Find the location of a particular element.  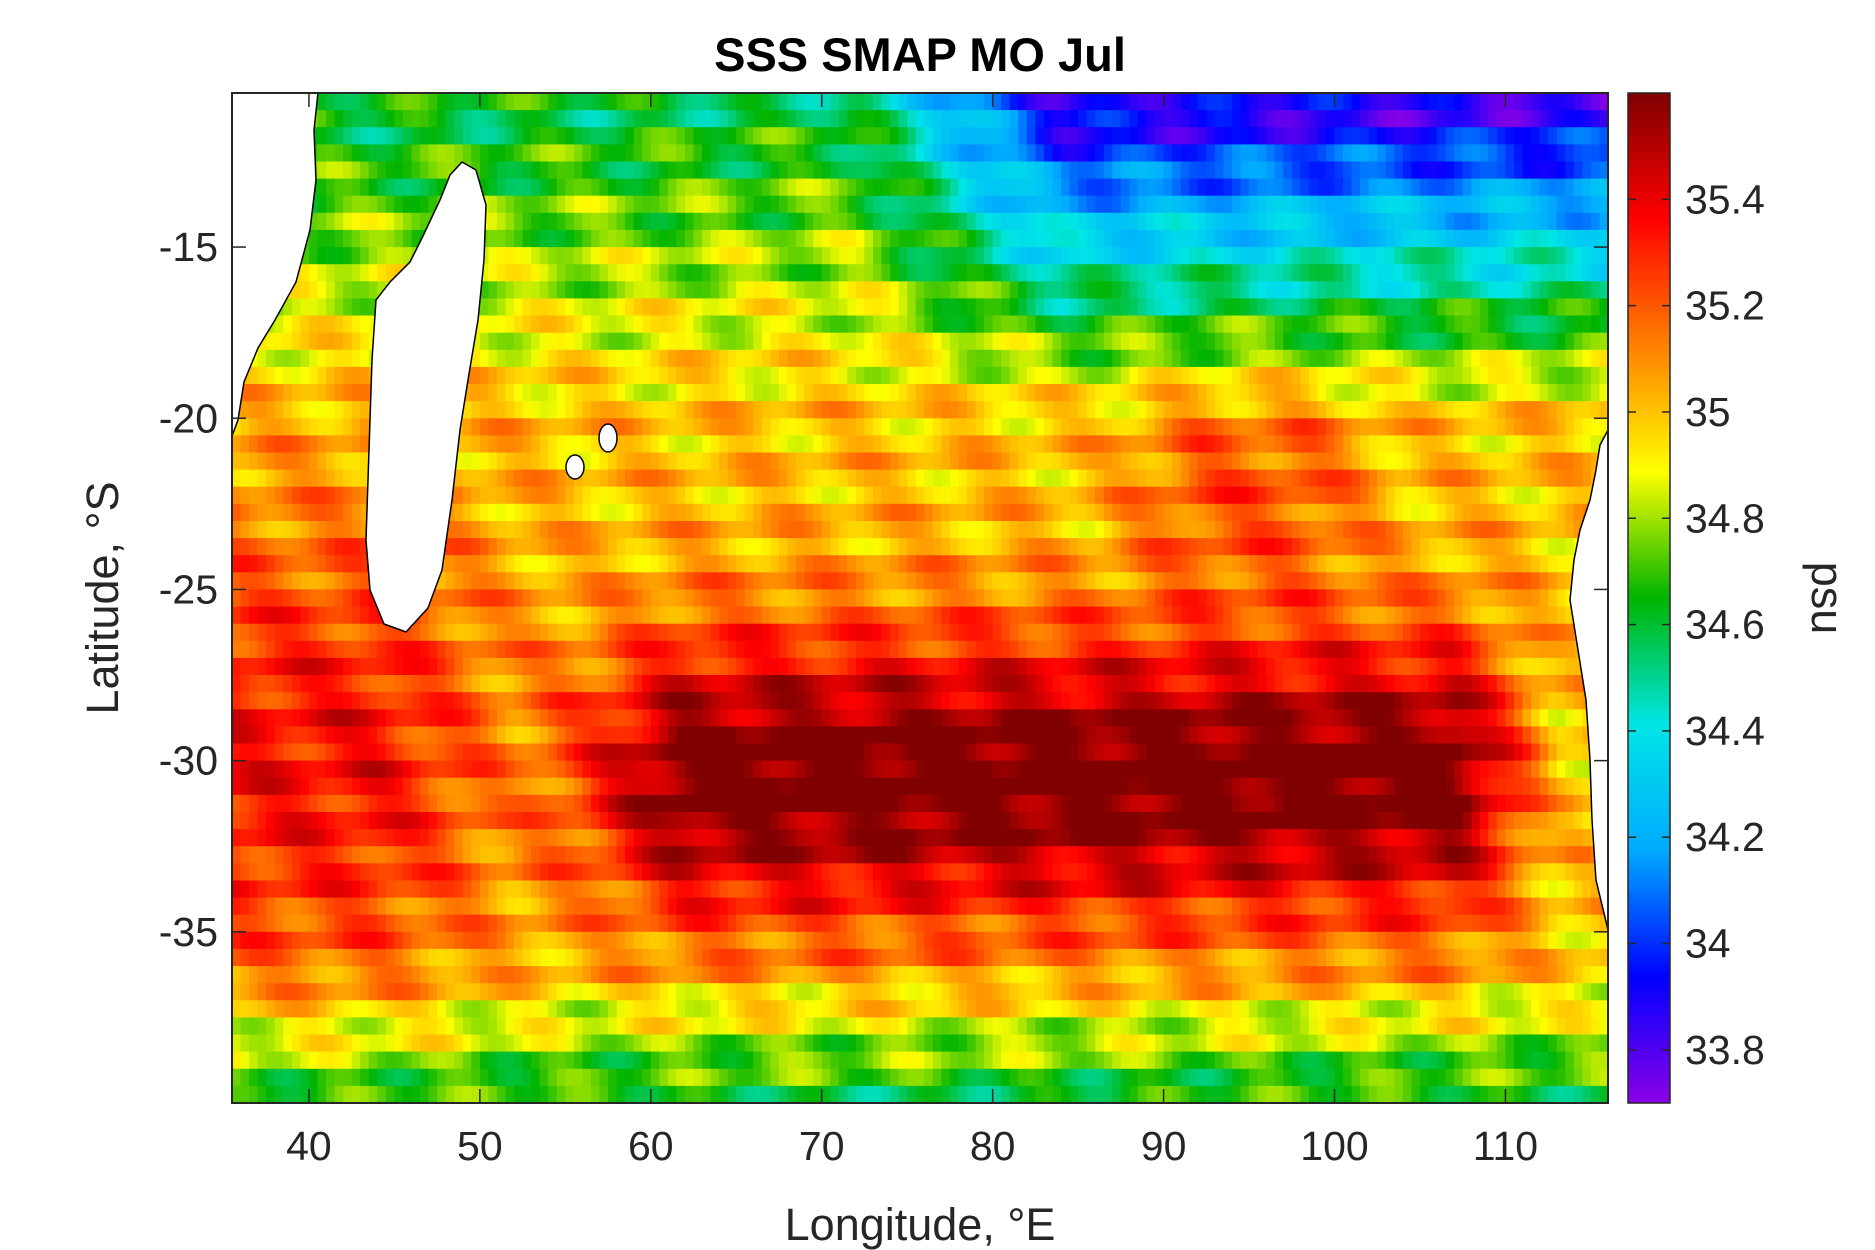

africa-landmass is located at coordinates (275, 265).